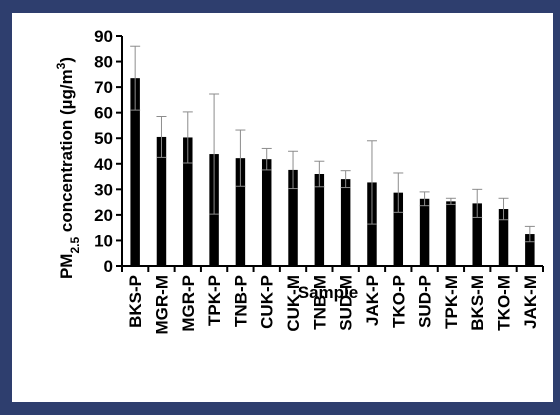 Image resolution: width=560 pixels, height=415 pixels. What do you see at coordinates (103, 36) in the screenshot?
I see `y-tick-label: 90` at bounding box center [103, 36].